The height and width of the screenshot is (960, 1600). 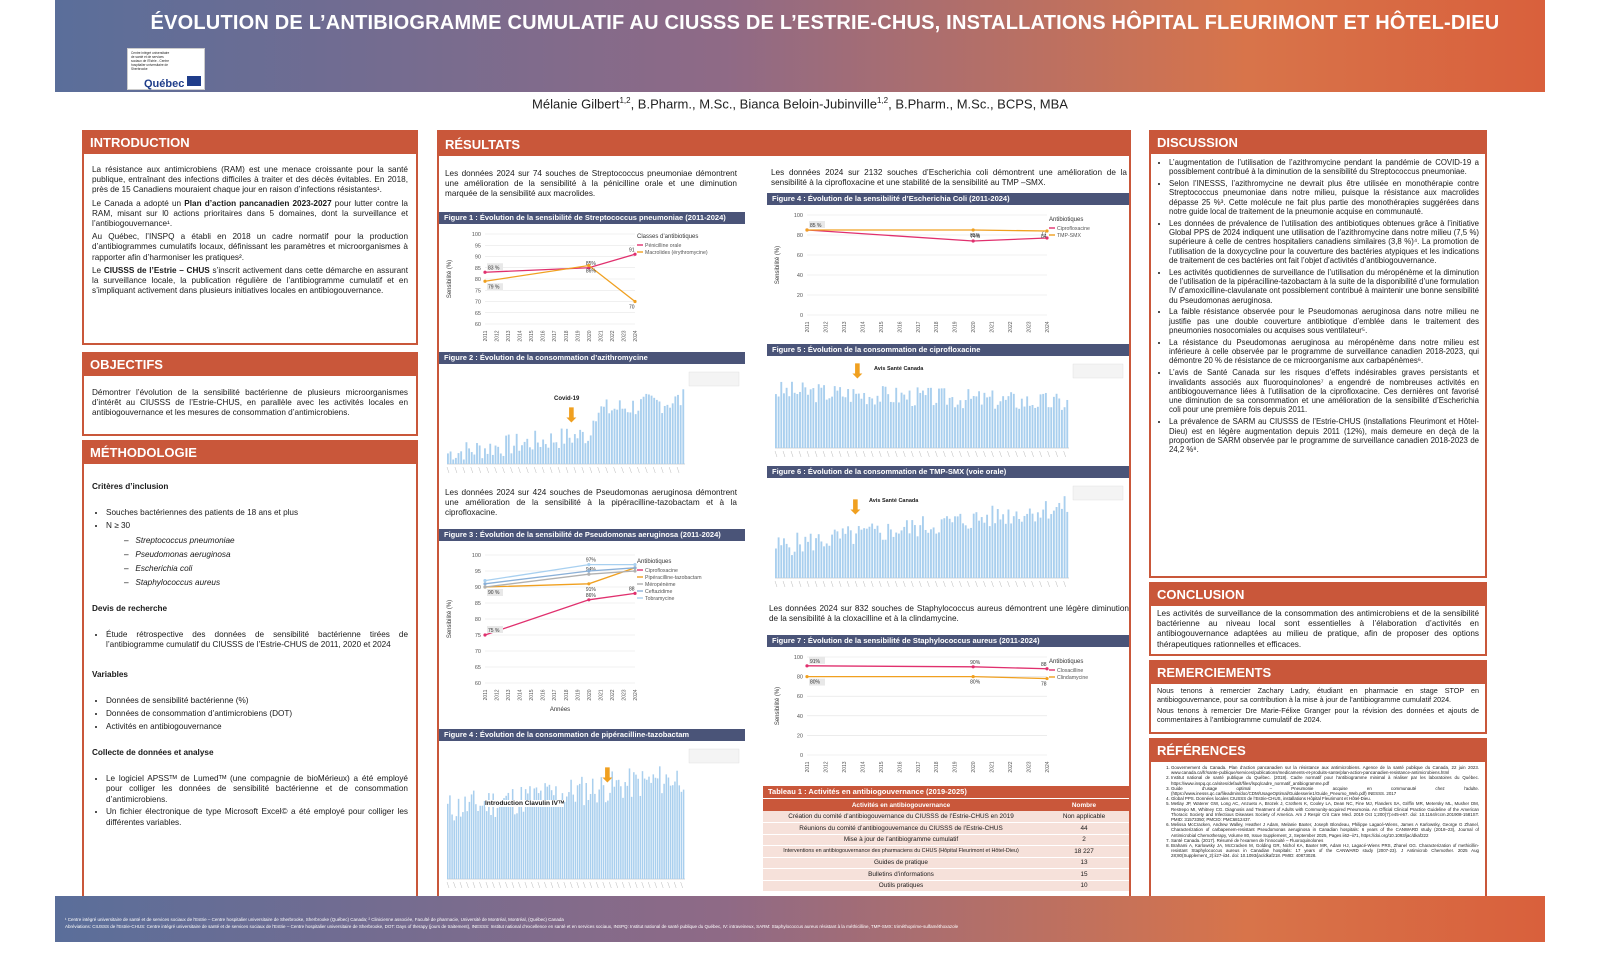 What do you see at coordinates (1070, 671) in the screenshot?
I see `legend-entry: Cloxacilline` at bounding box center [1070, 671].